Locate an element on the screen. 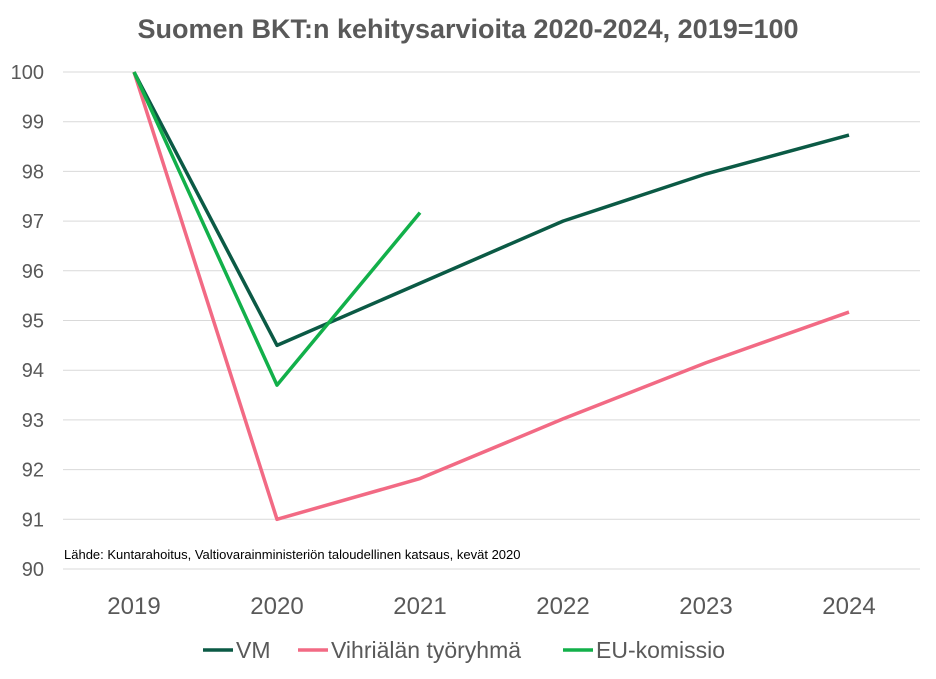  x-tick-label: 2020 is located at coordinates (276, 606).